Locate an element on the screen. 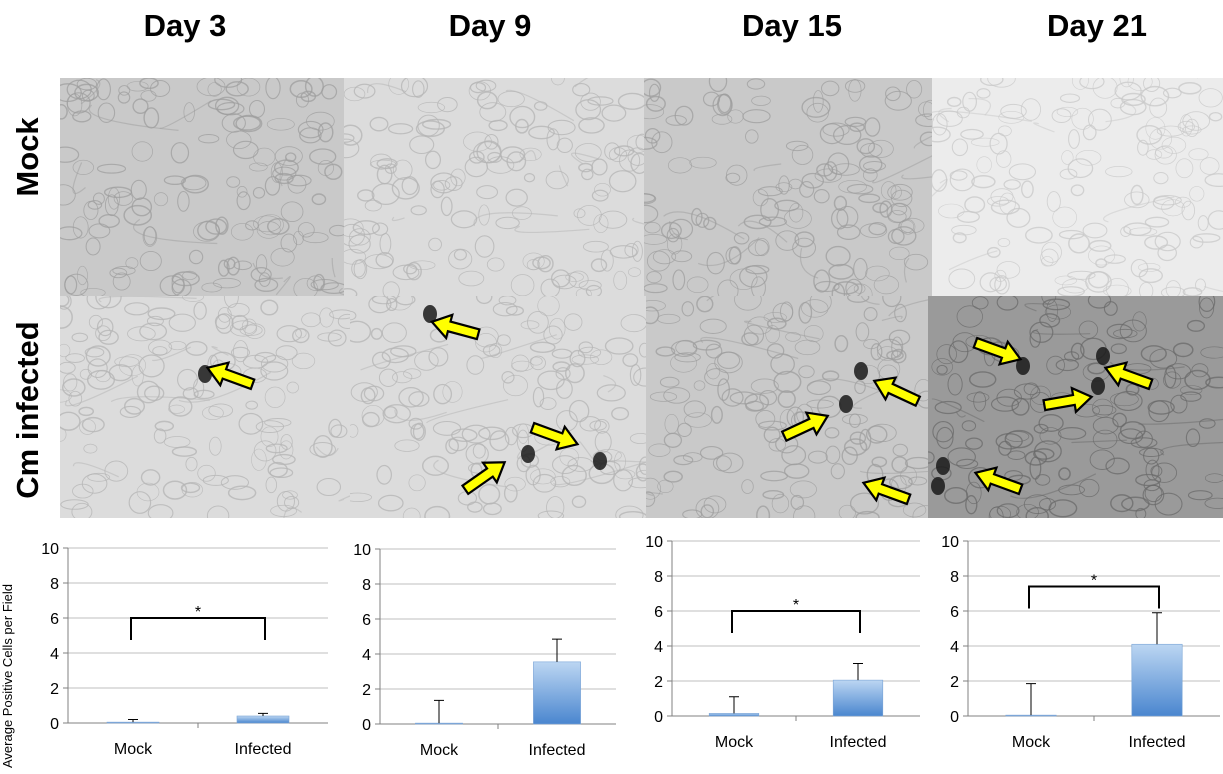 The height and width of the screenshot is (774, 1223). tissue-background is located at coordinates (788, 187).